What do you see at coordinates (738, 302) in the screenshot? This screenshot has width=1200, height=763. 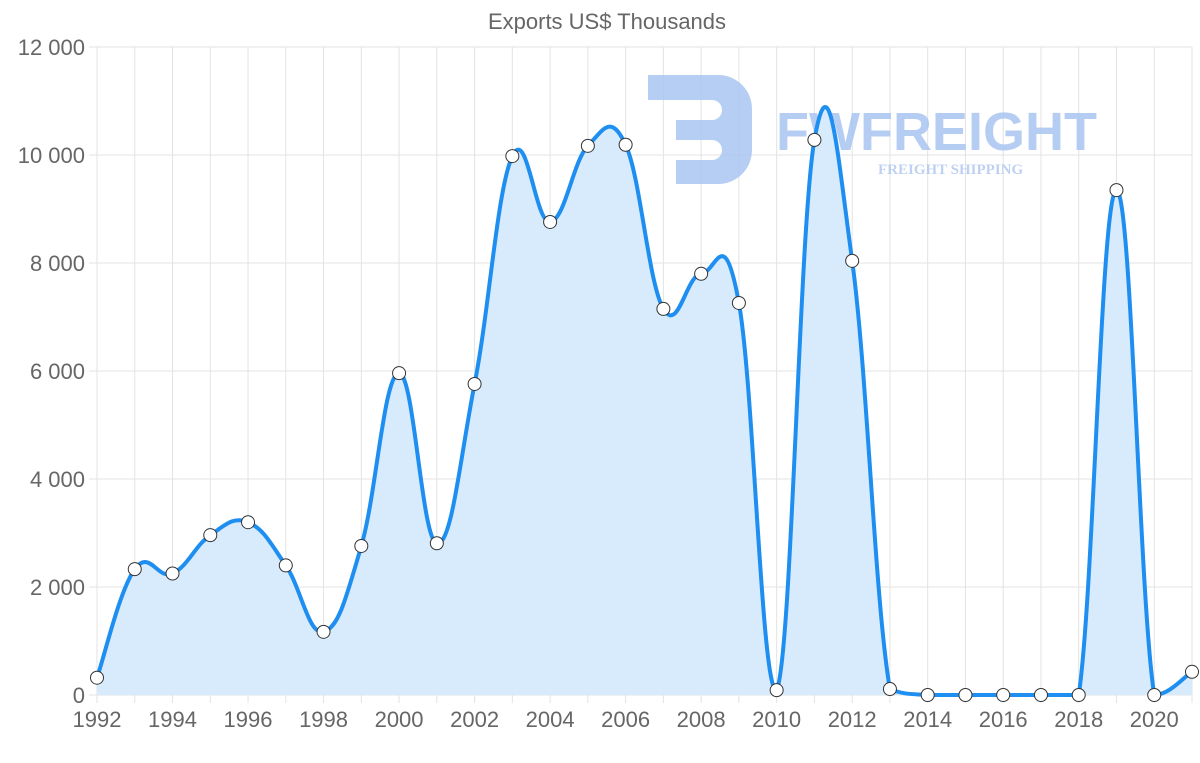 I see `data-point-2009` at bounding box center [738, 302].